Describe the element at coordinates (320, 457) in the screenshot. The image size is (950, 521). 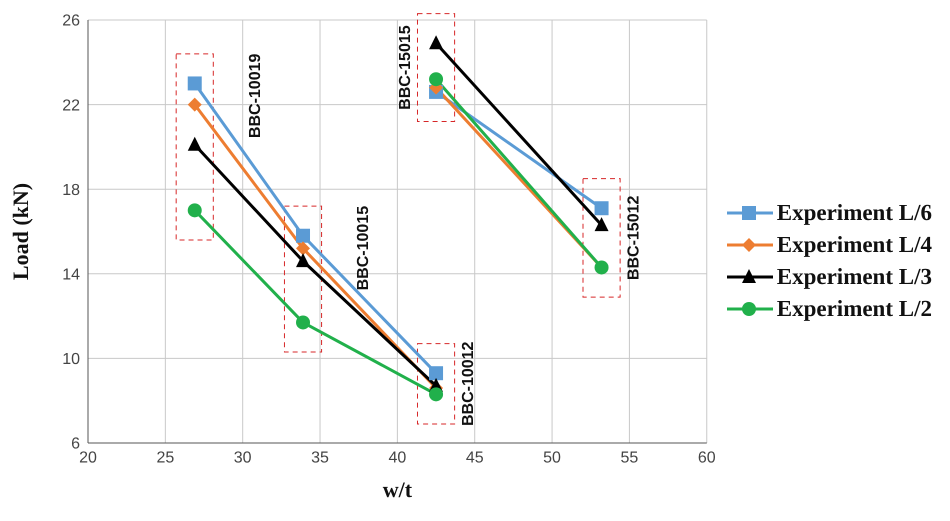
I see `x-tick-label: 35` at that location.